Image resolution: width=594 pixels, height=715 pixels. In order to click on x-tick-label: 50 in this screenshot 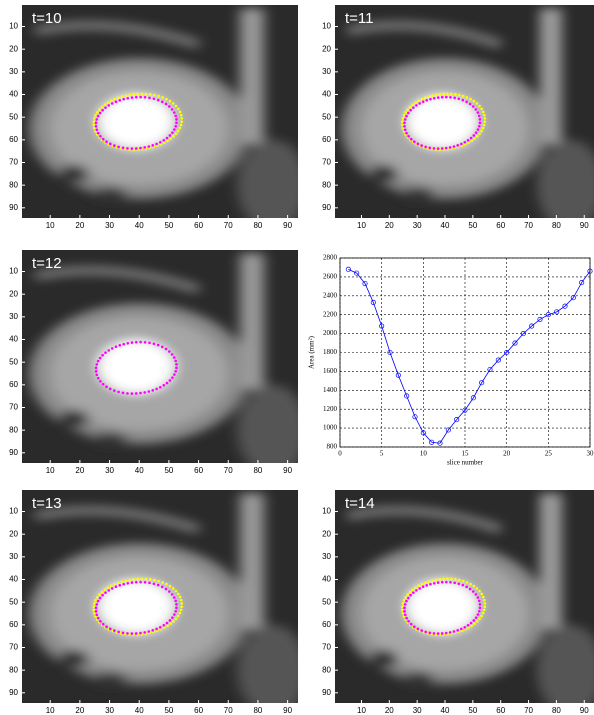, I will do `click(472, 225)`.